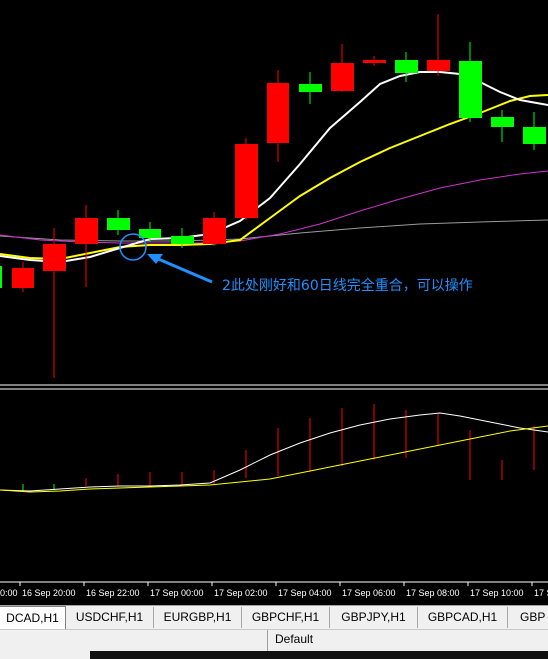 The image size is (548, 659). Describe the element at coordinates (497, 593) in the screenshot. I see `time-label: 17 Sep 10:00` at that location.